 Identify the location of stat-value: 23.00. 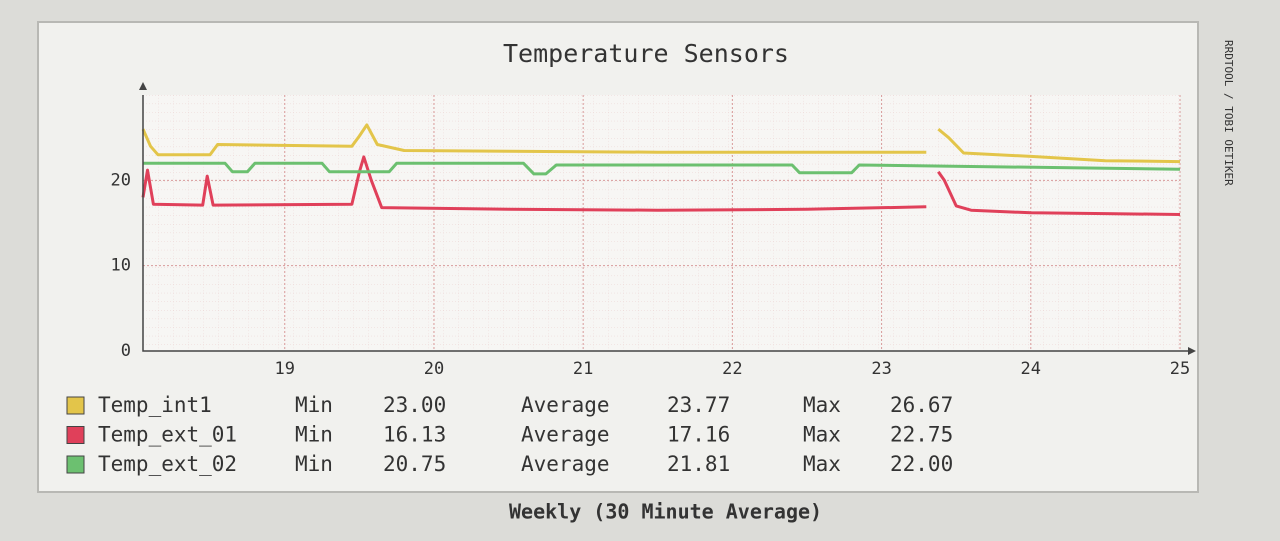
(414, 405).